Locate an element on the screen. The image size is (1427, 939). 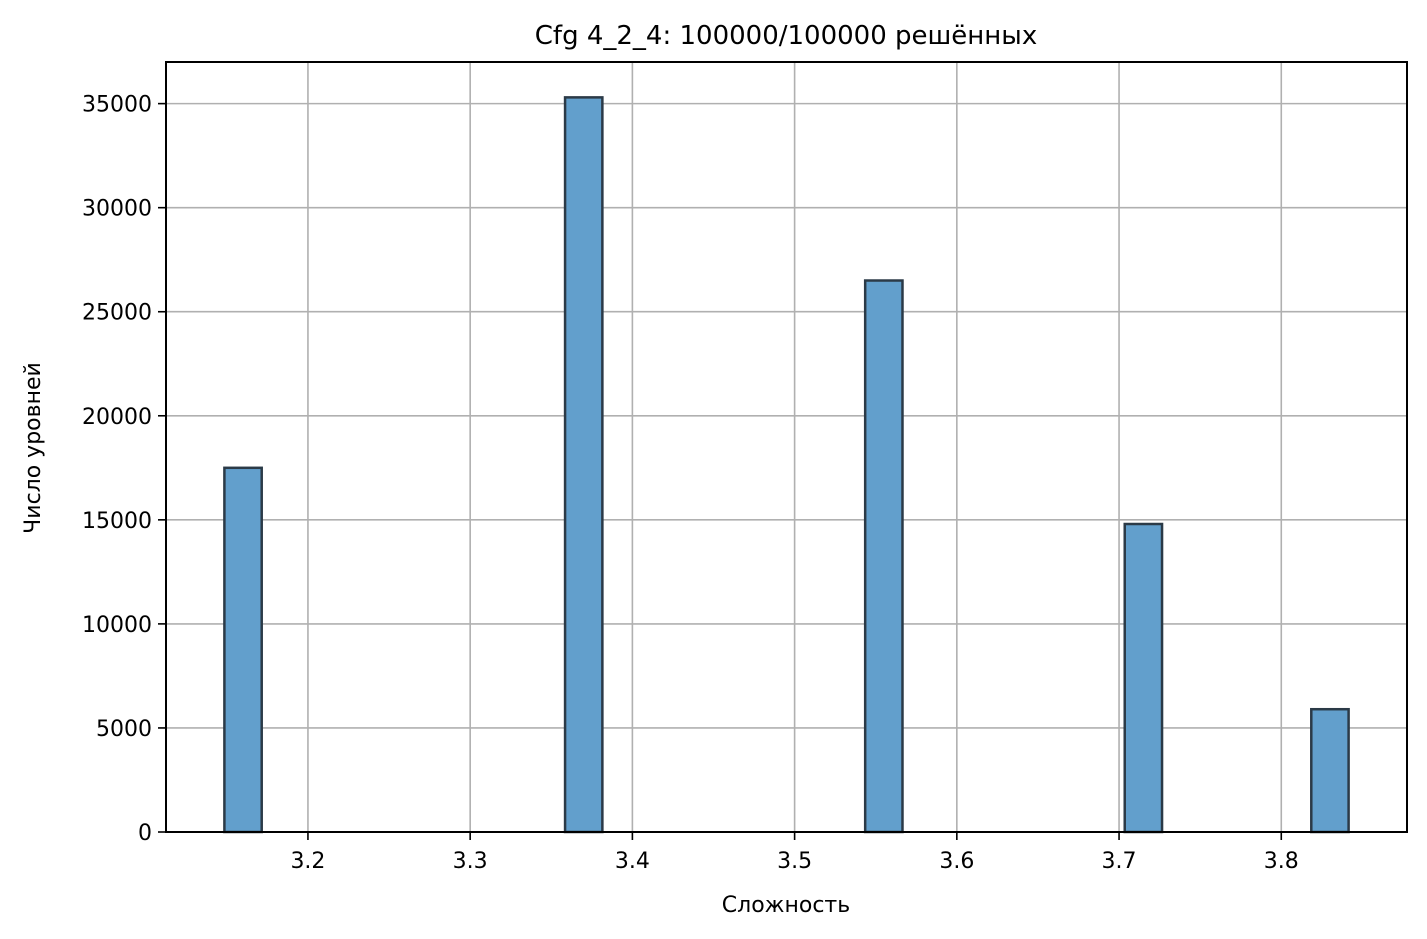
y-tick-label: 20000 is located at coordinates (117, 417).